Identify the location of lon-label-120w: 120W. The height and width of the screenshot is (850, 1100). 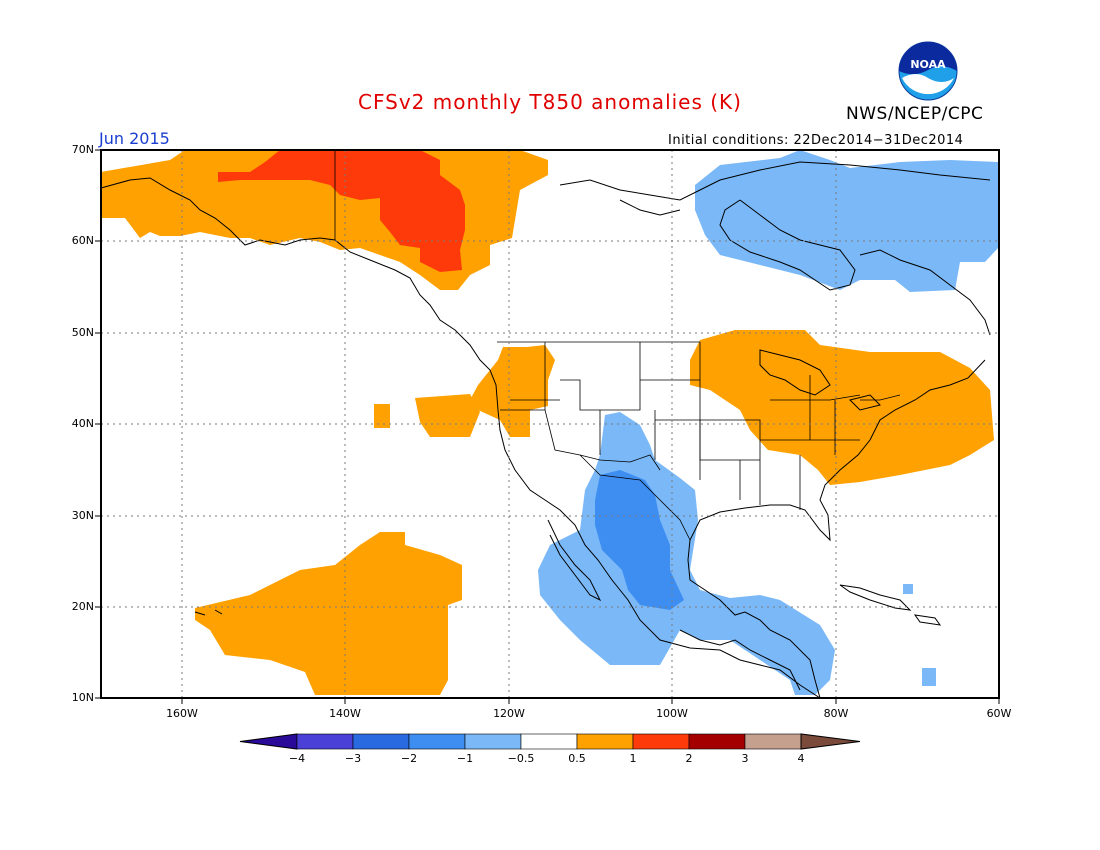
(509, 713).